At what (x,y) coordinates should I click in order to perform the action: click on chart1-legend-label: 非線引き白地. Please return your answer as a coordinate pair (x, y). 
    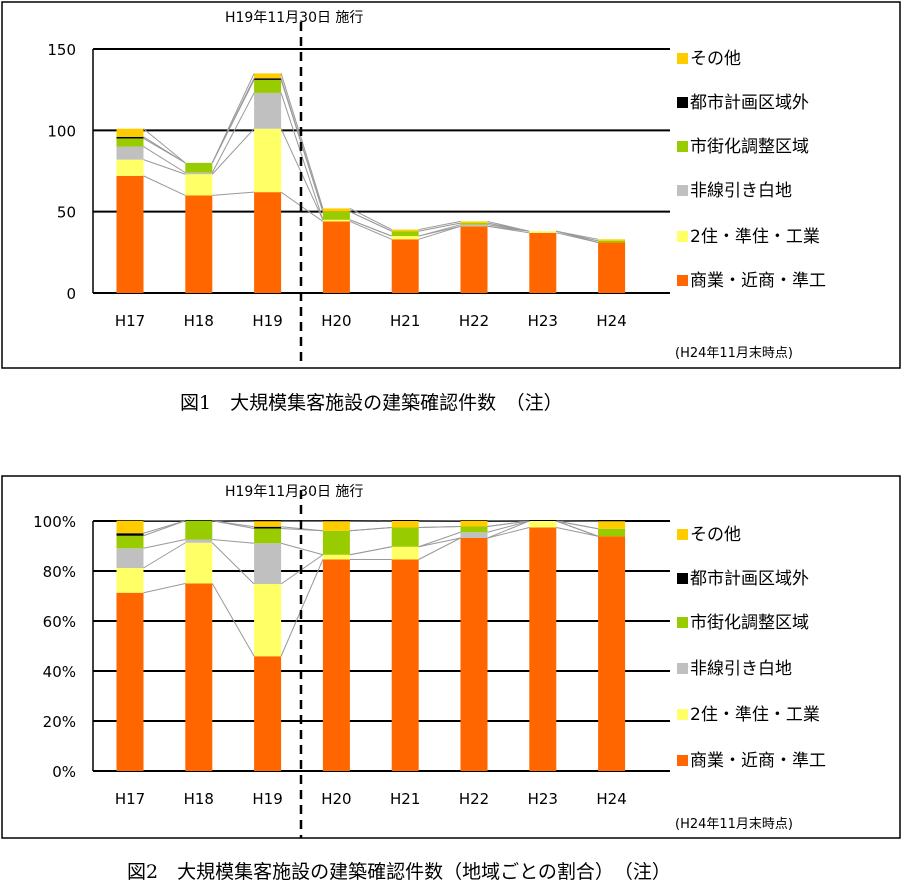
    Looking at the image, I should click on (741, 191).